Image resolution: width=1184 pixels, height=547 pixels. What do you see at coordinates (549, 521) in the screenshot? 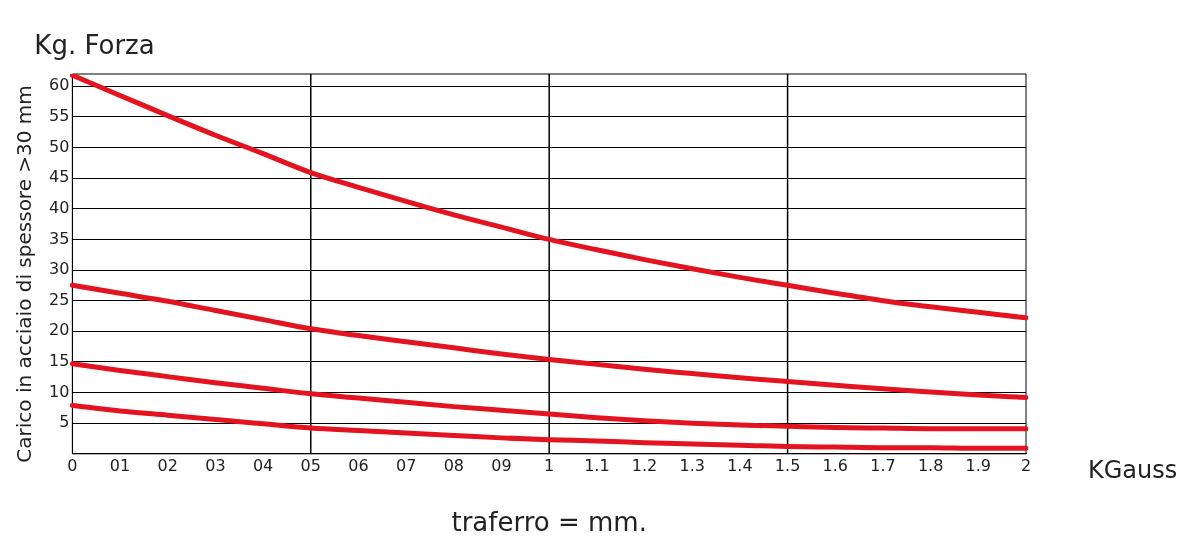
I see `x-axis-title: traferro = mm.` at bounding box center [549, 521].